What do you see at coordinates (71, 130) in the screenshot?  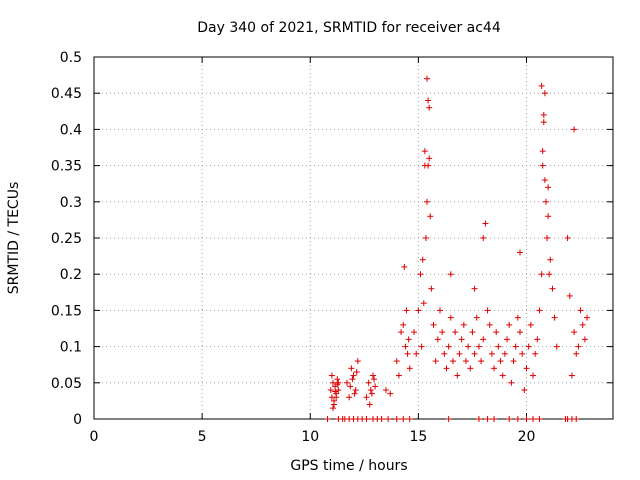 I see `y-tick-label: 0.4` at bounding box center [71, 130].